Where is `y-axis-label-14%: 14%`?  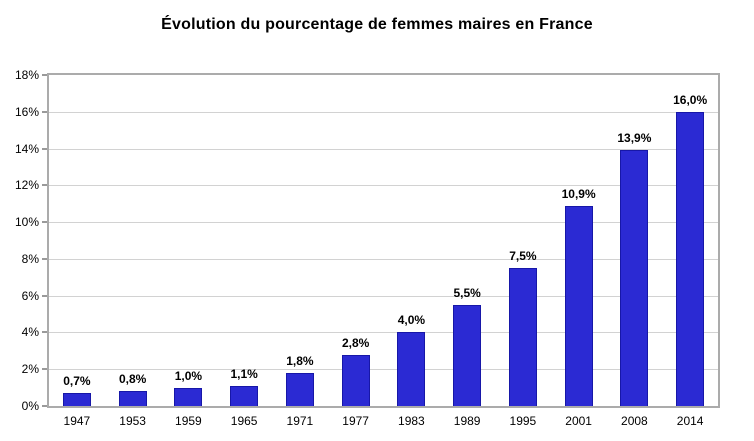 y-axis-label-14%: 14% is located at coordinates (26, 148).